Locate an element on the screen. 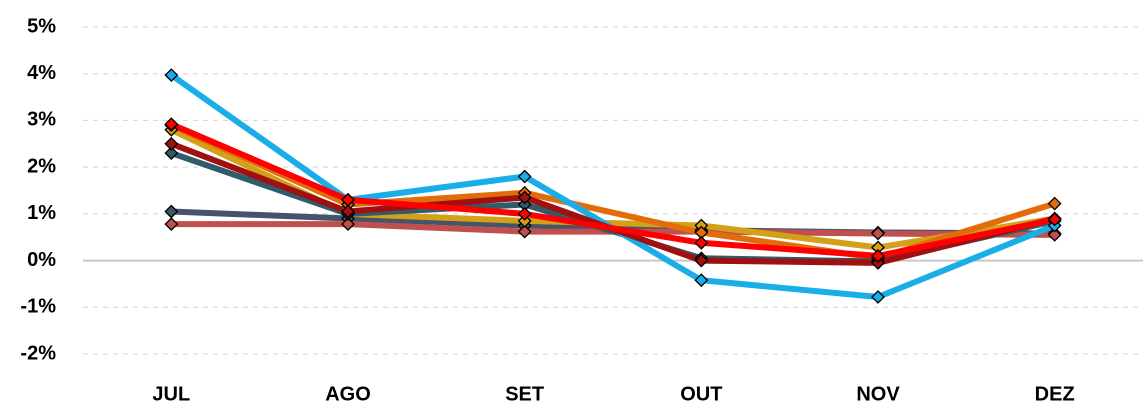  y-tick-label: -2% is located at coordinates (38, 353).